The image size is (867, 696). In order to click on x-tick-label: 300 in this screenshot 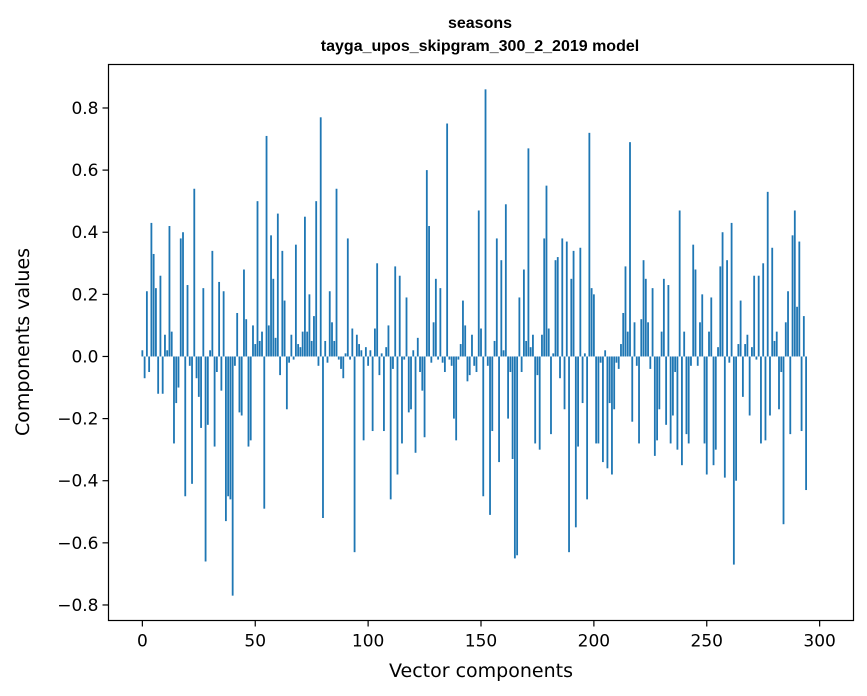, I will do `click(819, 642)`.